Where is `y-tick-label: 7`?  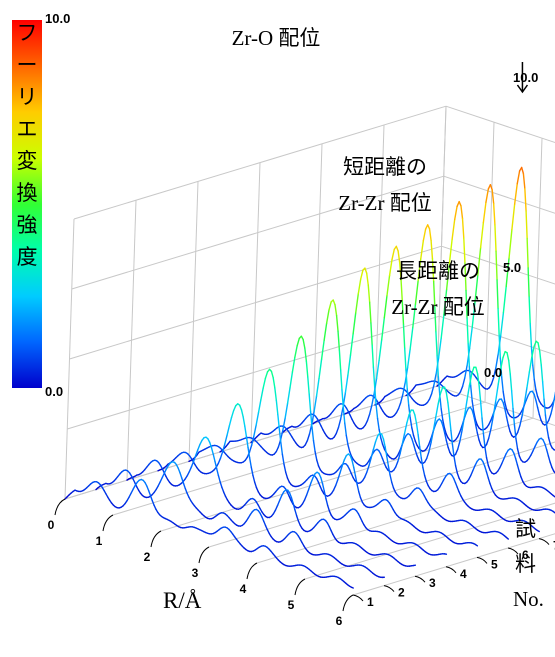 y-tick-label: 7 is located at coordinates (554, 546).